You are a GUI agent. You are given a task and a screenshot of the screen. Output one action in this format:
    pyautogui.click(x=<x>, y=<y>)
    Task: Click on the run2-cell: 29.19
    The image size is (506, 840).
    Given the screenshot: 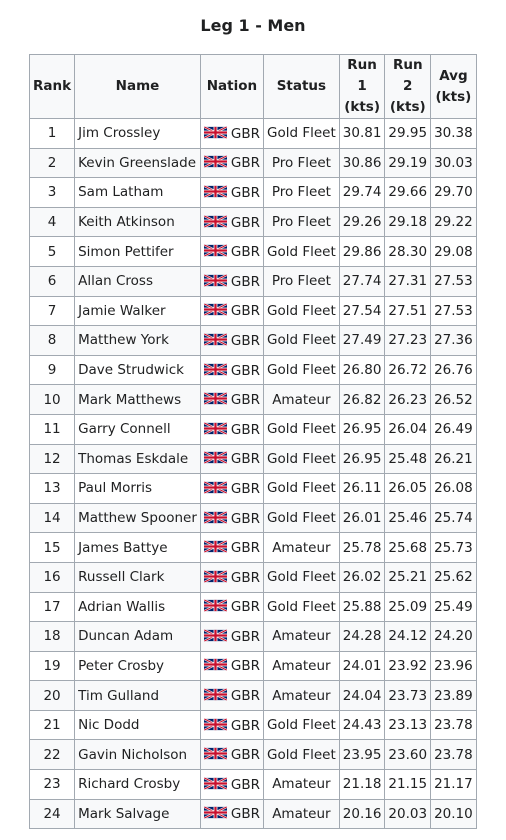 What is the action you would take?
    pyautogui.click(x=408, y=163)
    